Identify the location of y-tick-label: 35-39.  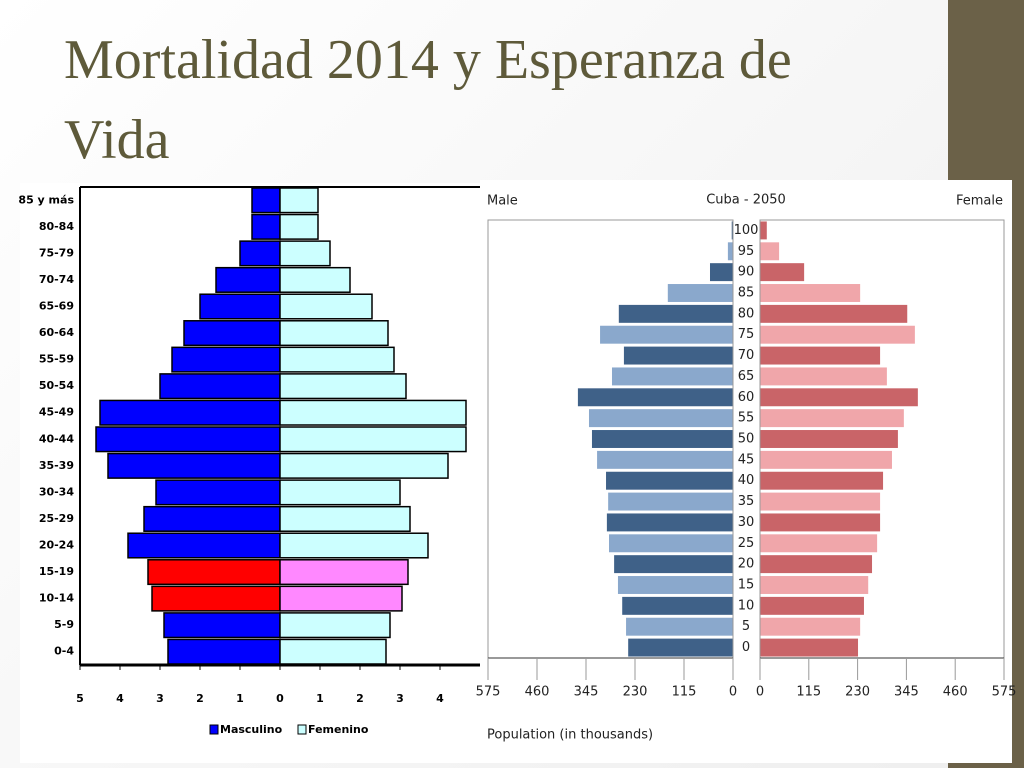
(56, 465).